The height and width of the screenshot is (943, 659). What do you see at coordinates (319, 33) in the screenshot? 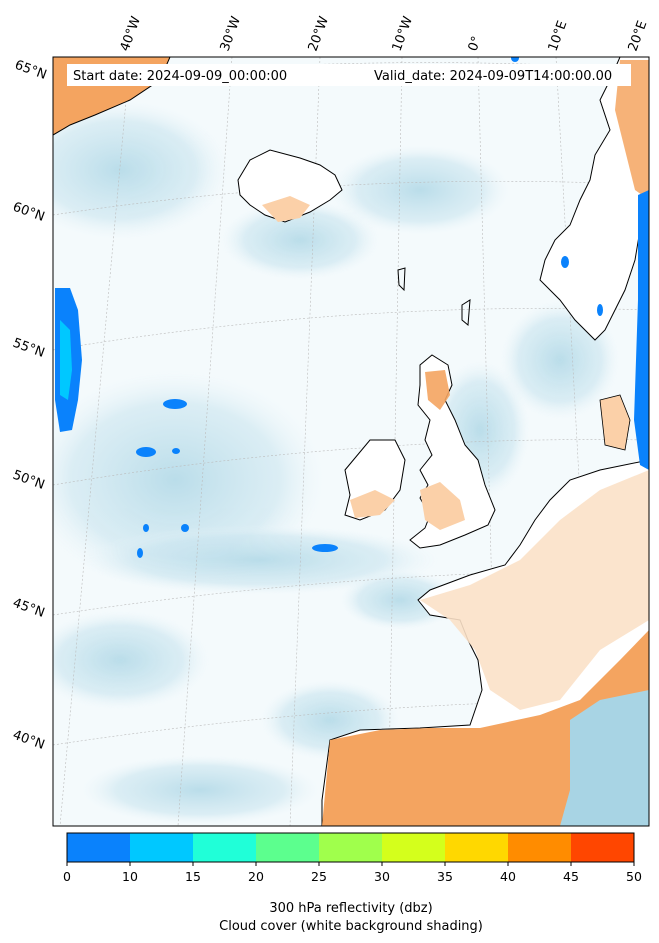
I see `lon-label: 20°W` at bounding box center [319, 33].